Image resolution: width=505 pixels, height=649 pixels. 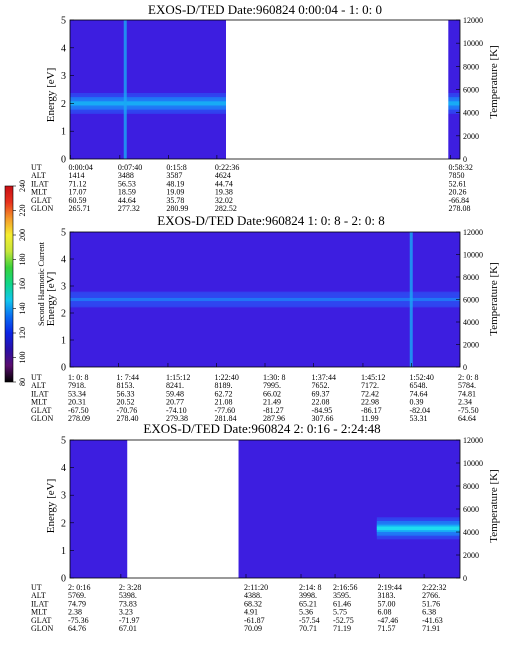 What do you see at coordinates (324, 377) in the screenshot?
I see `ephemeris-value: 1:37:44` at bounding box center [324, 377].